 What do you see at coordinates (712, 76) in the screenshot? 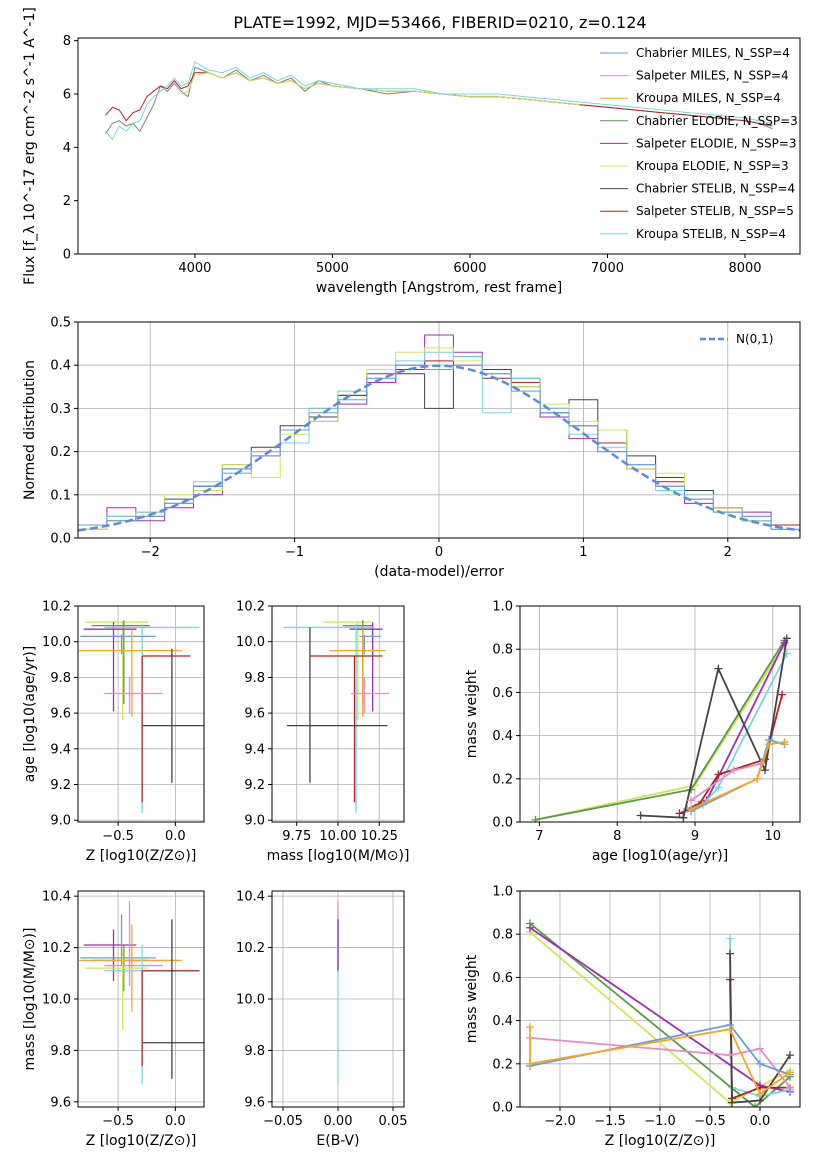
I see `legend-label: Salpeter MILES, N_SSP=4` at bounding box center [712, 76].